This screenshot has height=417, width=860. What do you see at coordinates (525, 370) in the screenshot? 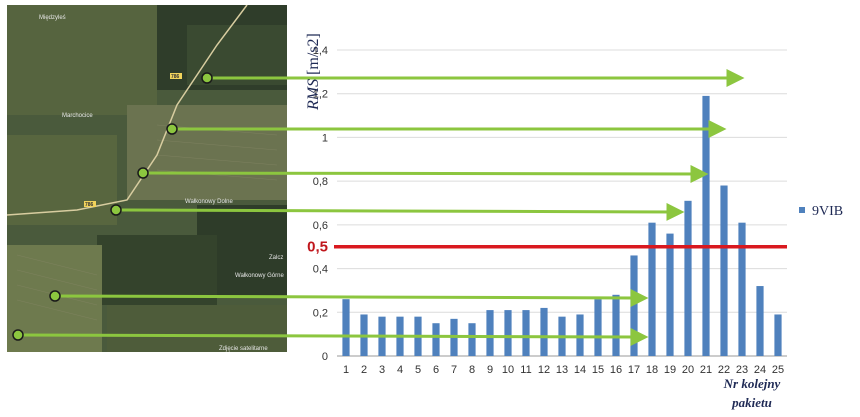
I see `x-tick-label: 11` at bounding box center [525, 370].